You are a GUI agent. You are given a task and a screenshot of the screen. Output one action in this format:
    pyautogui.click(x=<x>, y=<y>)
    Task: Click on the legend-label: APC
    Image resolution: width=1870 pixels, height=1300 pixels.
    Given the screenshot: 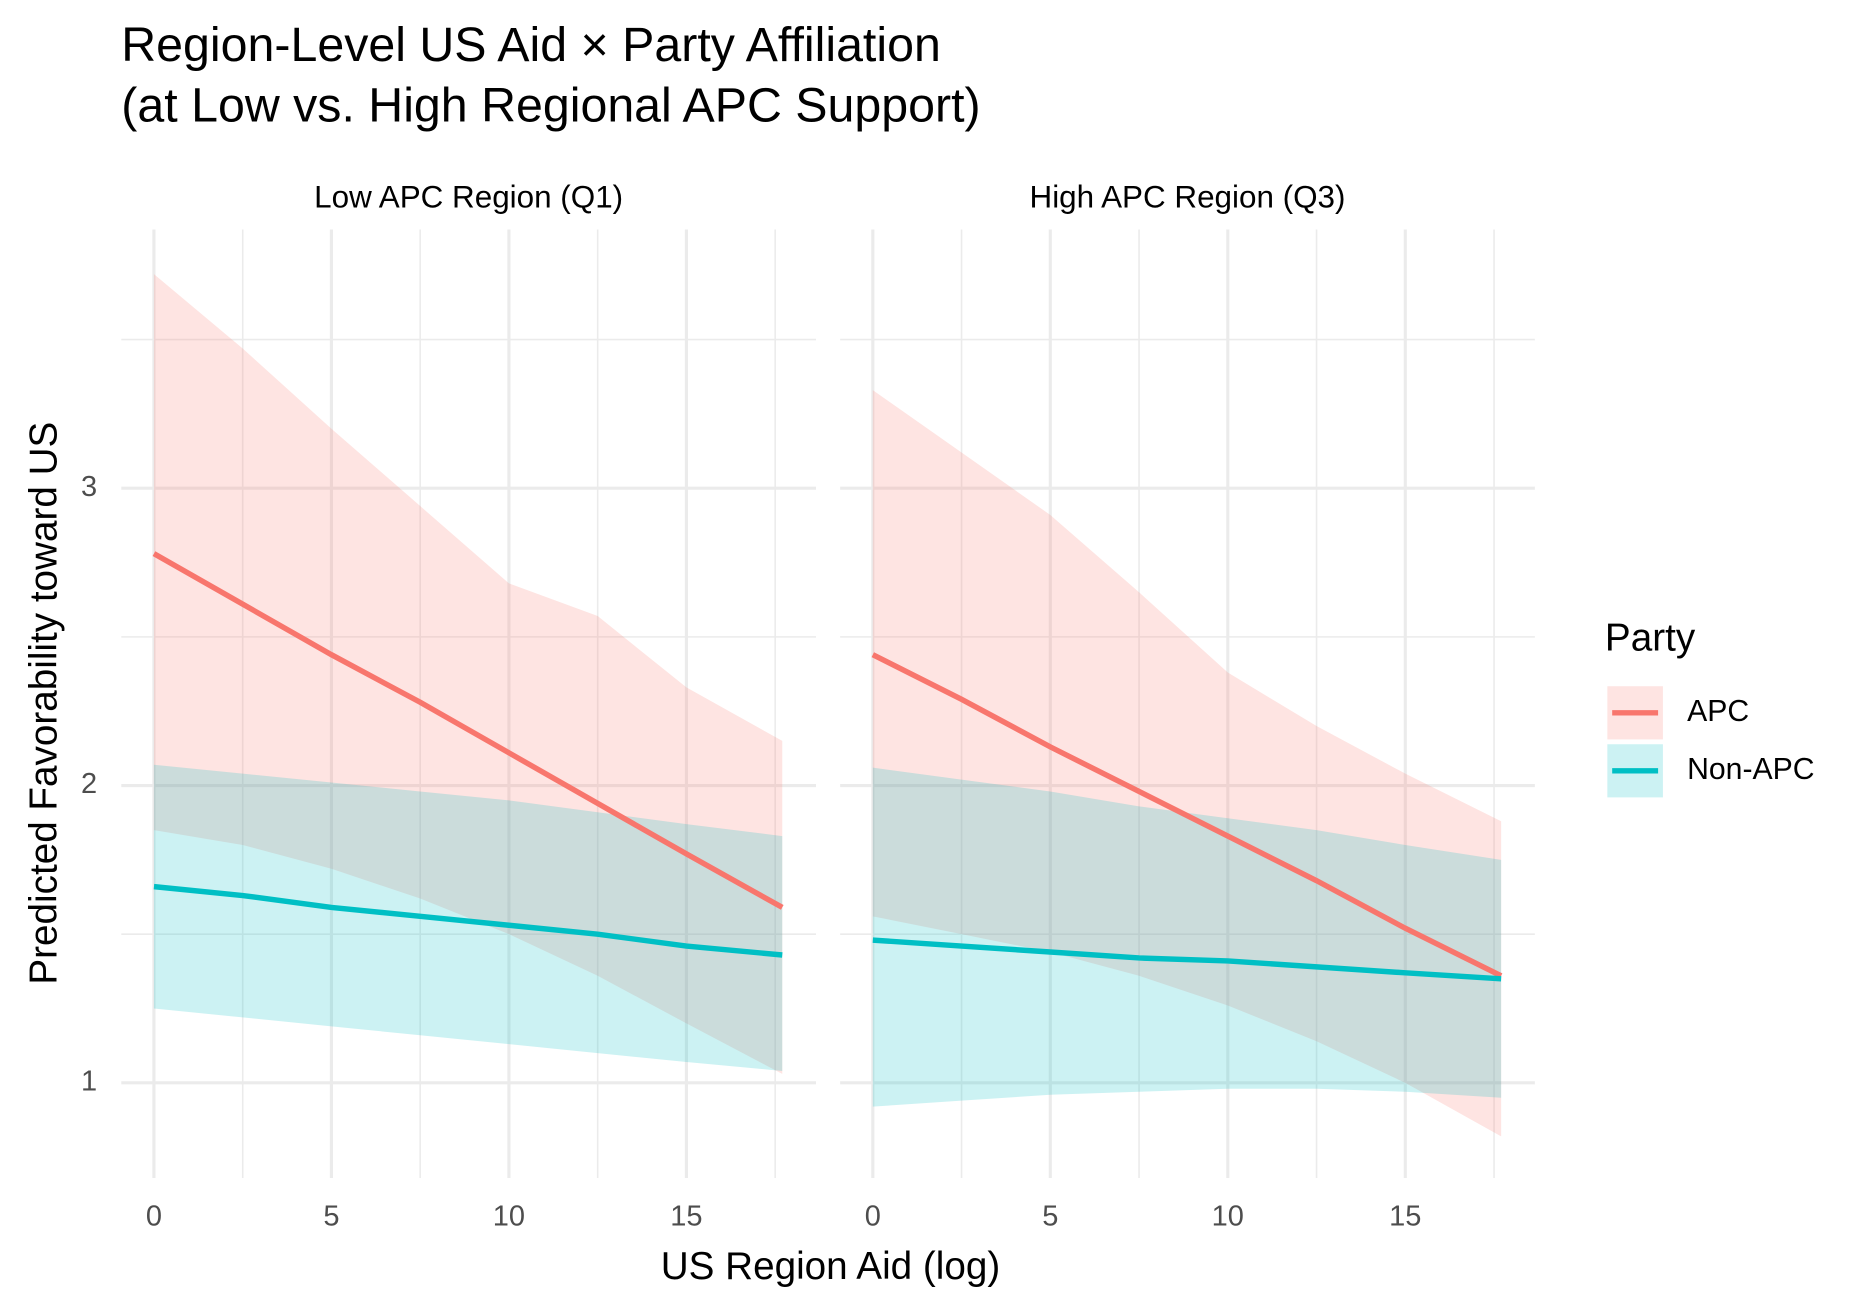 What is the action you would take?
    pyautogui.click(x=1718, y=711)
    